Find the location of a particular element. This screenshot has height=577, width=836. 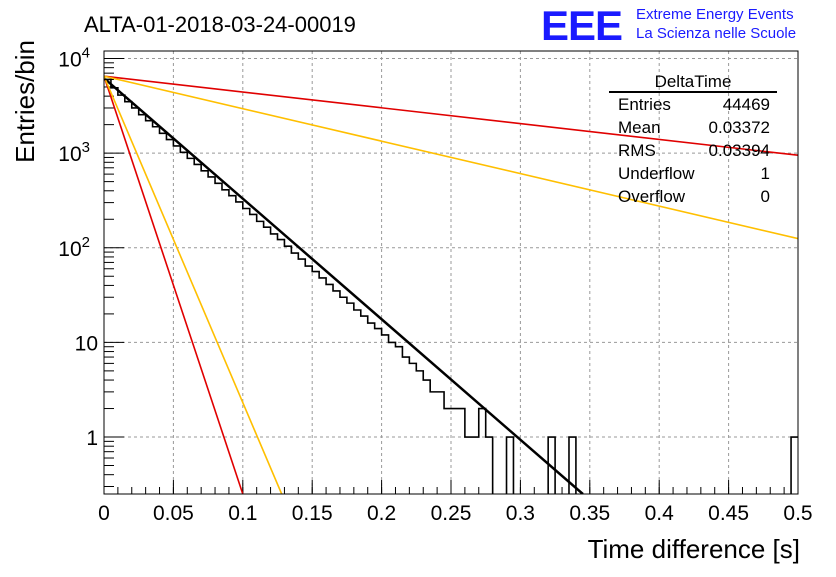

stats-label-underflow: Underflow is located at coordinates (656, 173).